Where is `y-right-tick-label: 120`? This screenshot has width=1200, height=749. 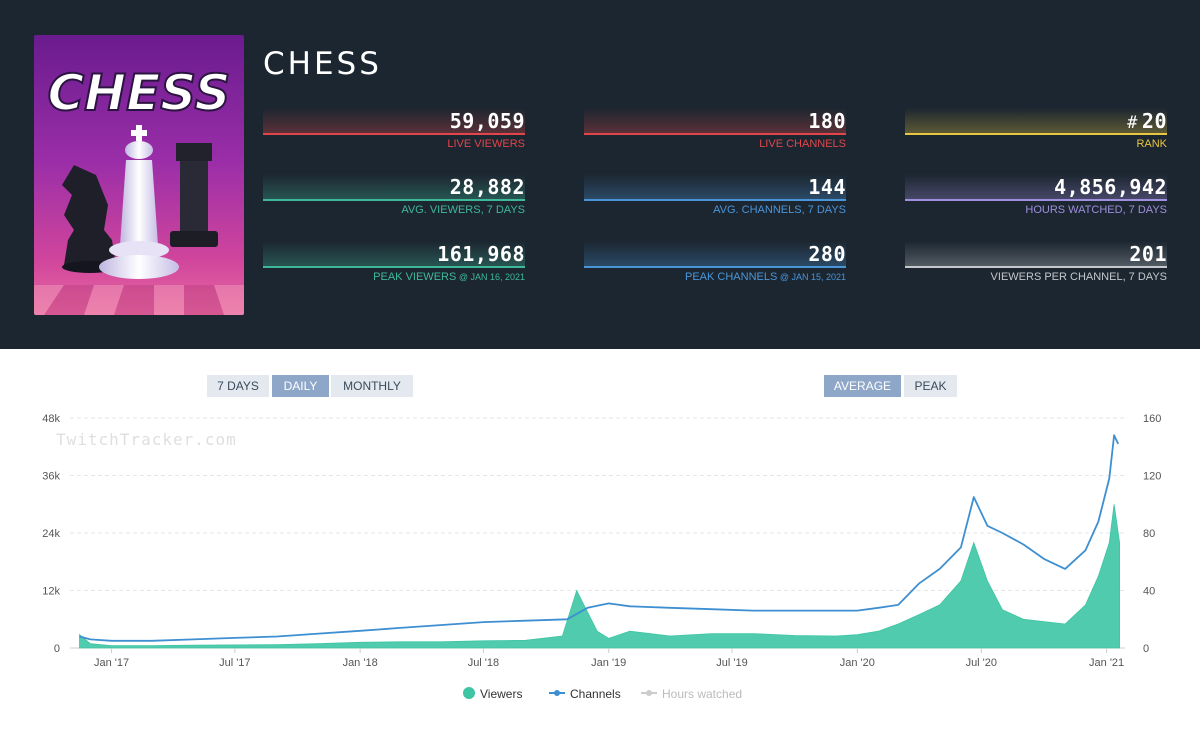
y-right-tick-label: 120 is located at coordinates (1152, 477).